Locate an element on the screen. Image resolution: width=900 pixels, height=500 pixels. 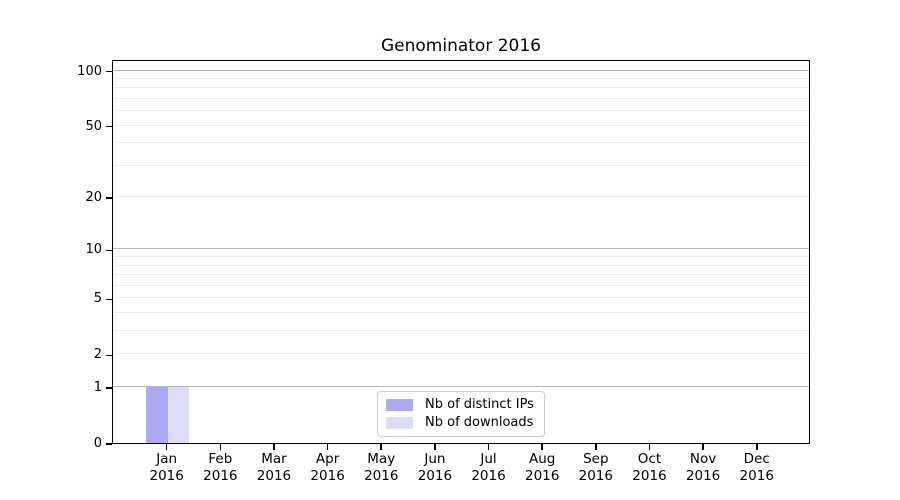
x-tick-may is located at coordinates (381, 447).